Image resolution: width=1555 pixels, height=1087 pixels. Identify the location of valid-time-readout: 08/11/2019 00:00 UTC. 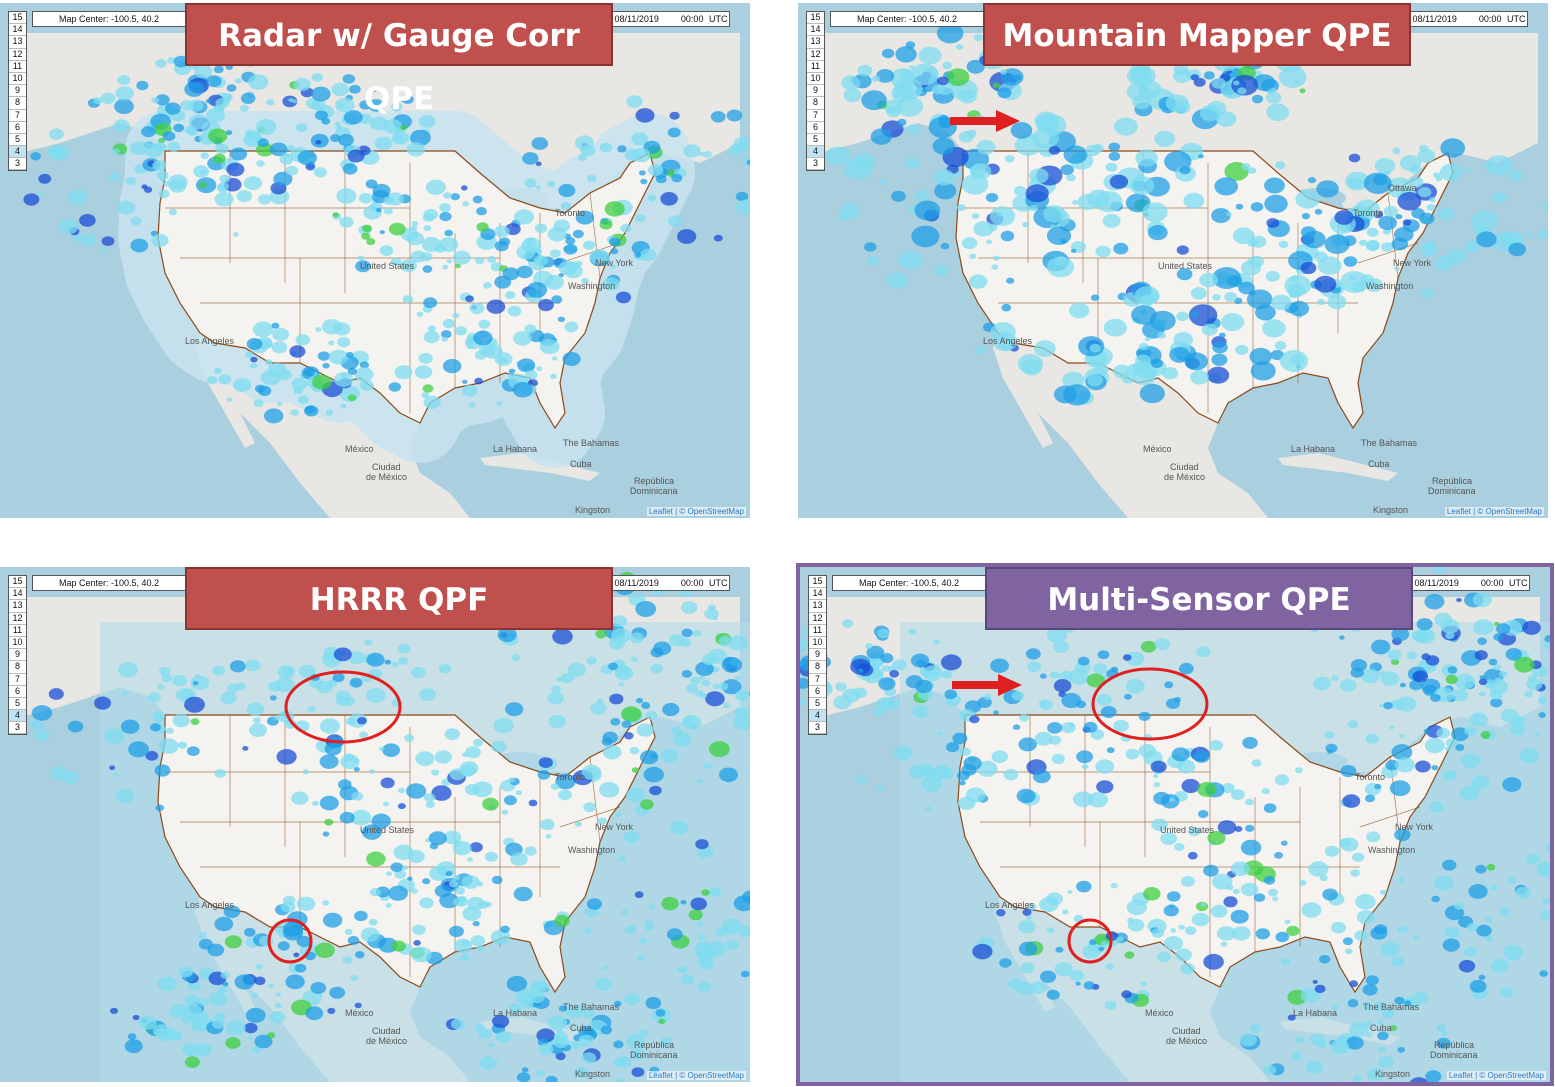
(671, 583).